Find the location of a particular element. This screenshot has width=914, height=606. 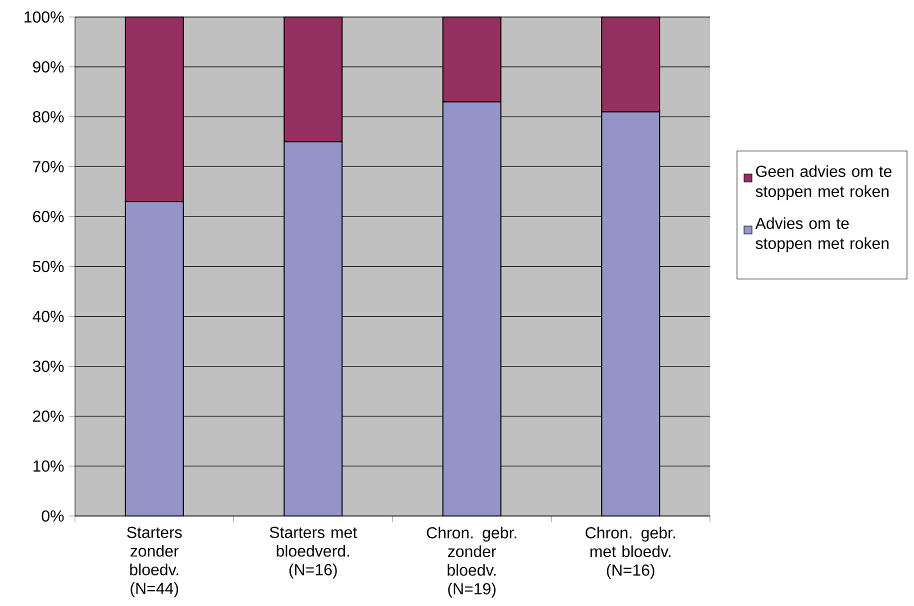

y-tick-label: 80% is located at coordinates (48, 116).